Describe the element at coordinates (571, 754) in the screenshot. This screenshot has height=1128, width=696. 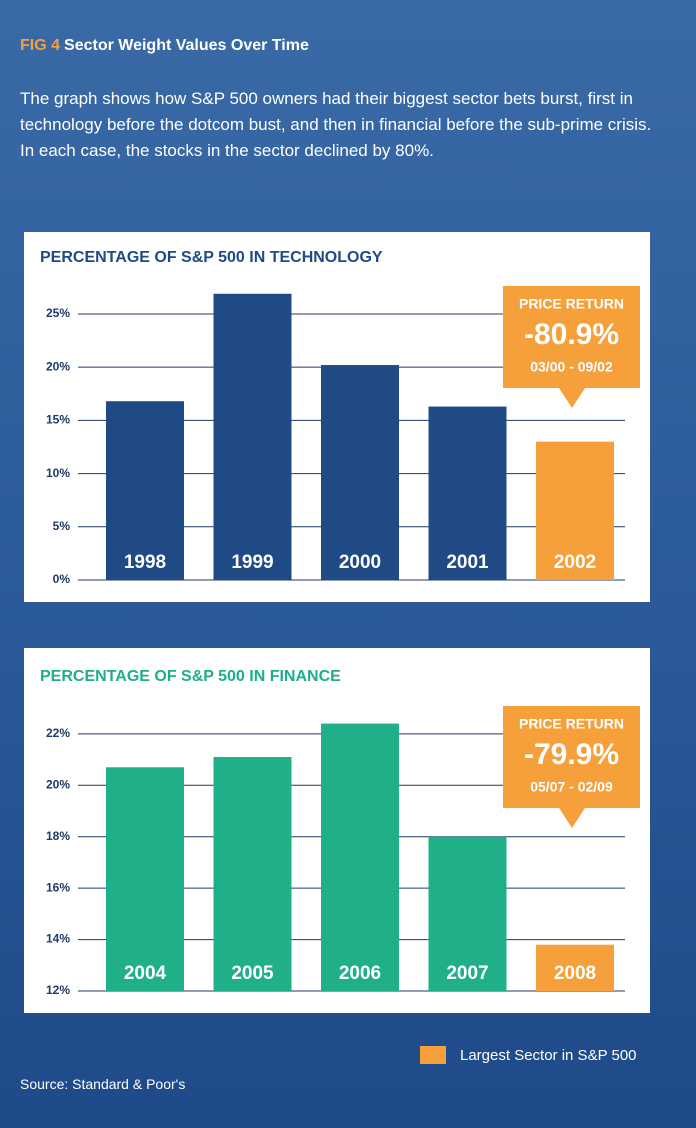
I see `callout-value: -79.9%` at that location.